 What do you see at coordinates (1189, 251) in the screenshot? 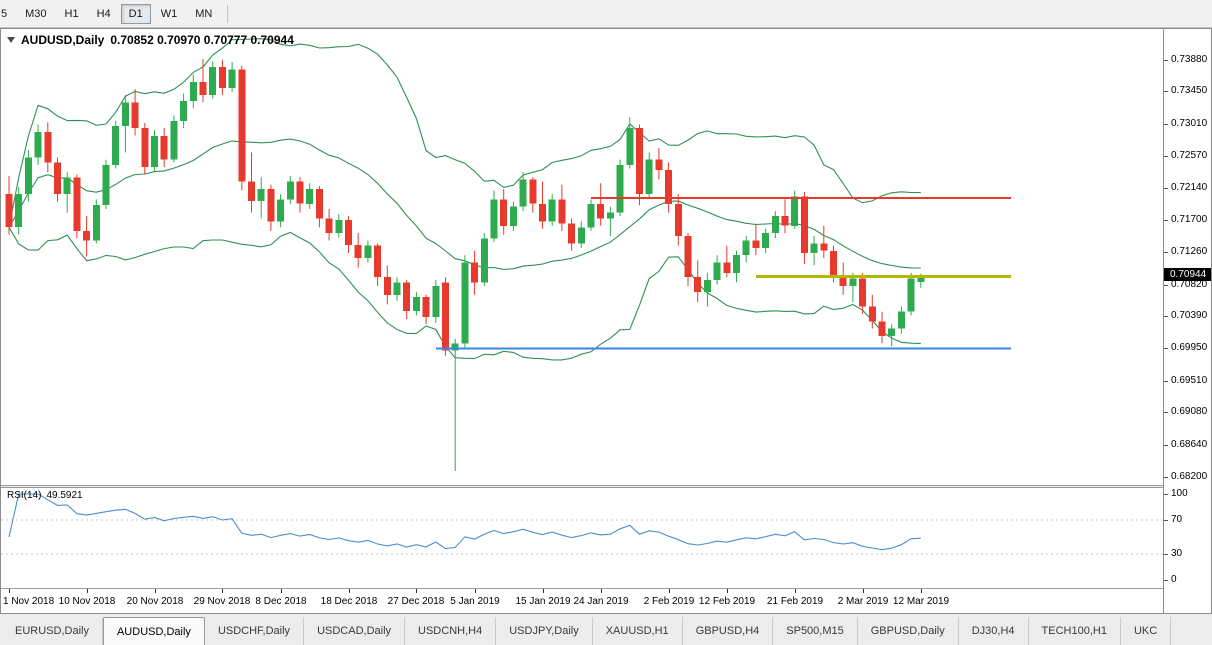
I see `price-axis-label: 0.71260` at bounding box center [1189, 251].